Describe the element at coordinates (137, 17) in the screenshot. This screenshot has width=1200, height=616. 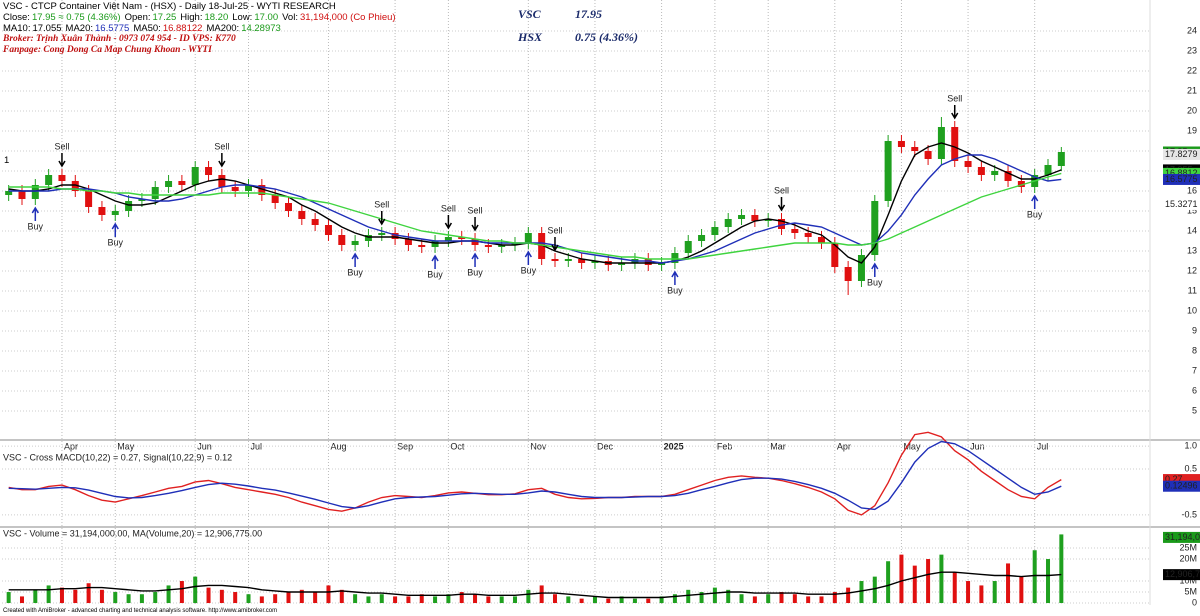
I see `header-segment: Open:` at that location.